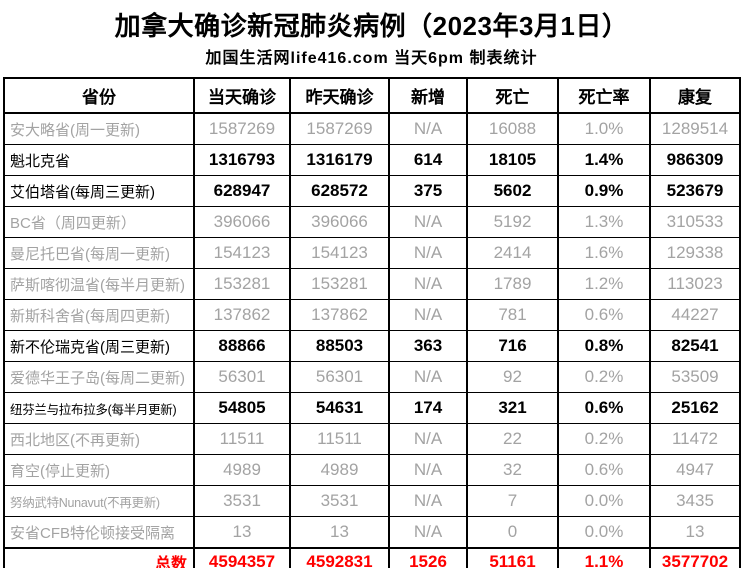 The height and width of the screenshot is (568, 743). What do you see at coordinates (695, 532) in the screenshot?
I see `recovered-cell: 13` at bounding box center [695, 532].